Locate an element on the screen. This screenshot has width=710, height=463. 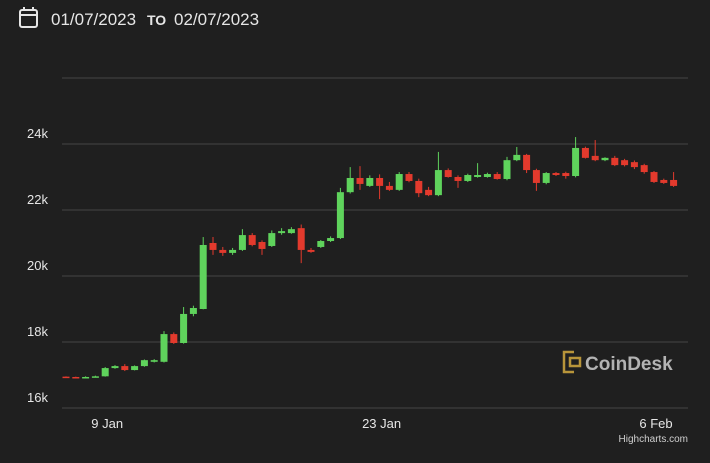
calendar-icon is located at coordinates (28, 17).